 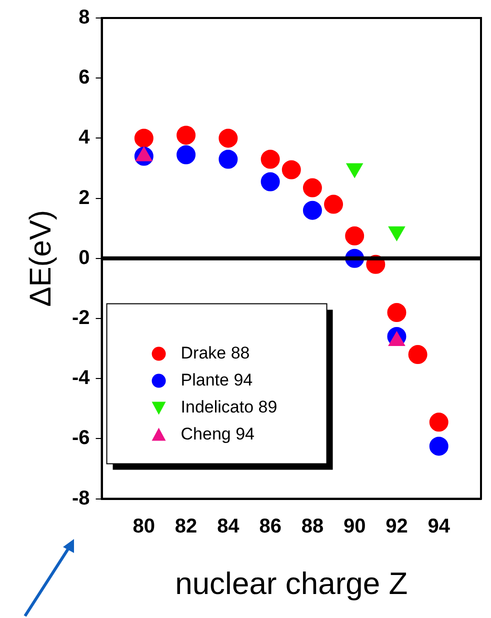 What do you see at coordinates (439, 526) in the screenshot?
I see `x-tick-label: 94` at bounding box center [439, 526].